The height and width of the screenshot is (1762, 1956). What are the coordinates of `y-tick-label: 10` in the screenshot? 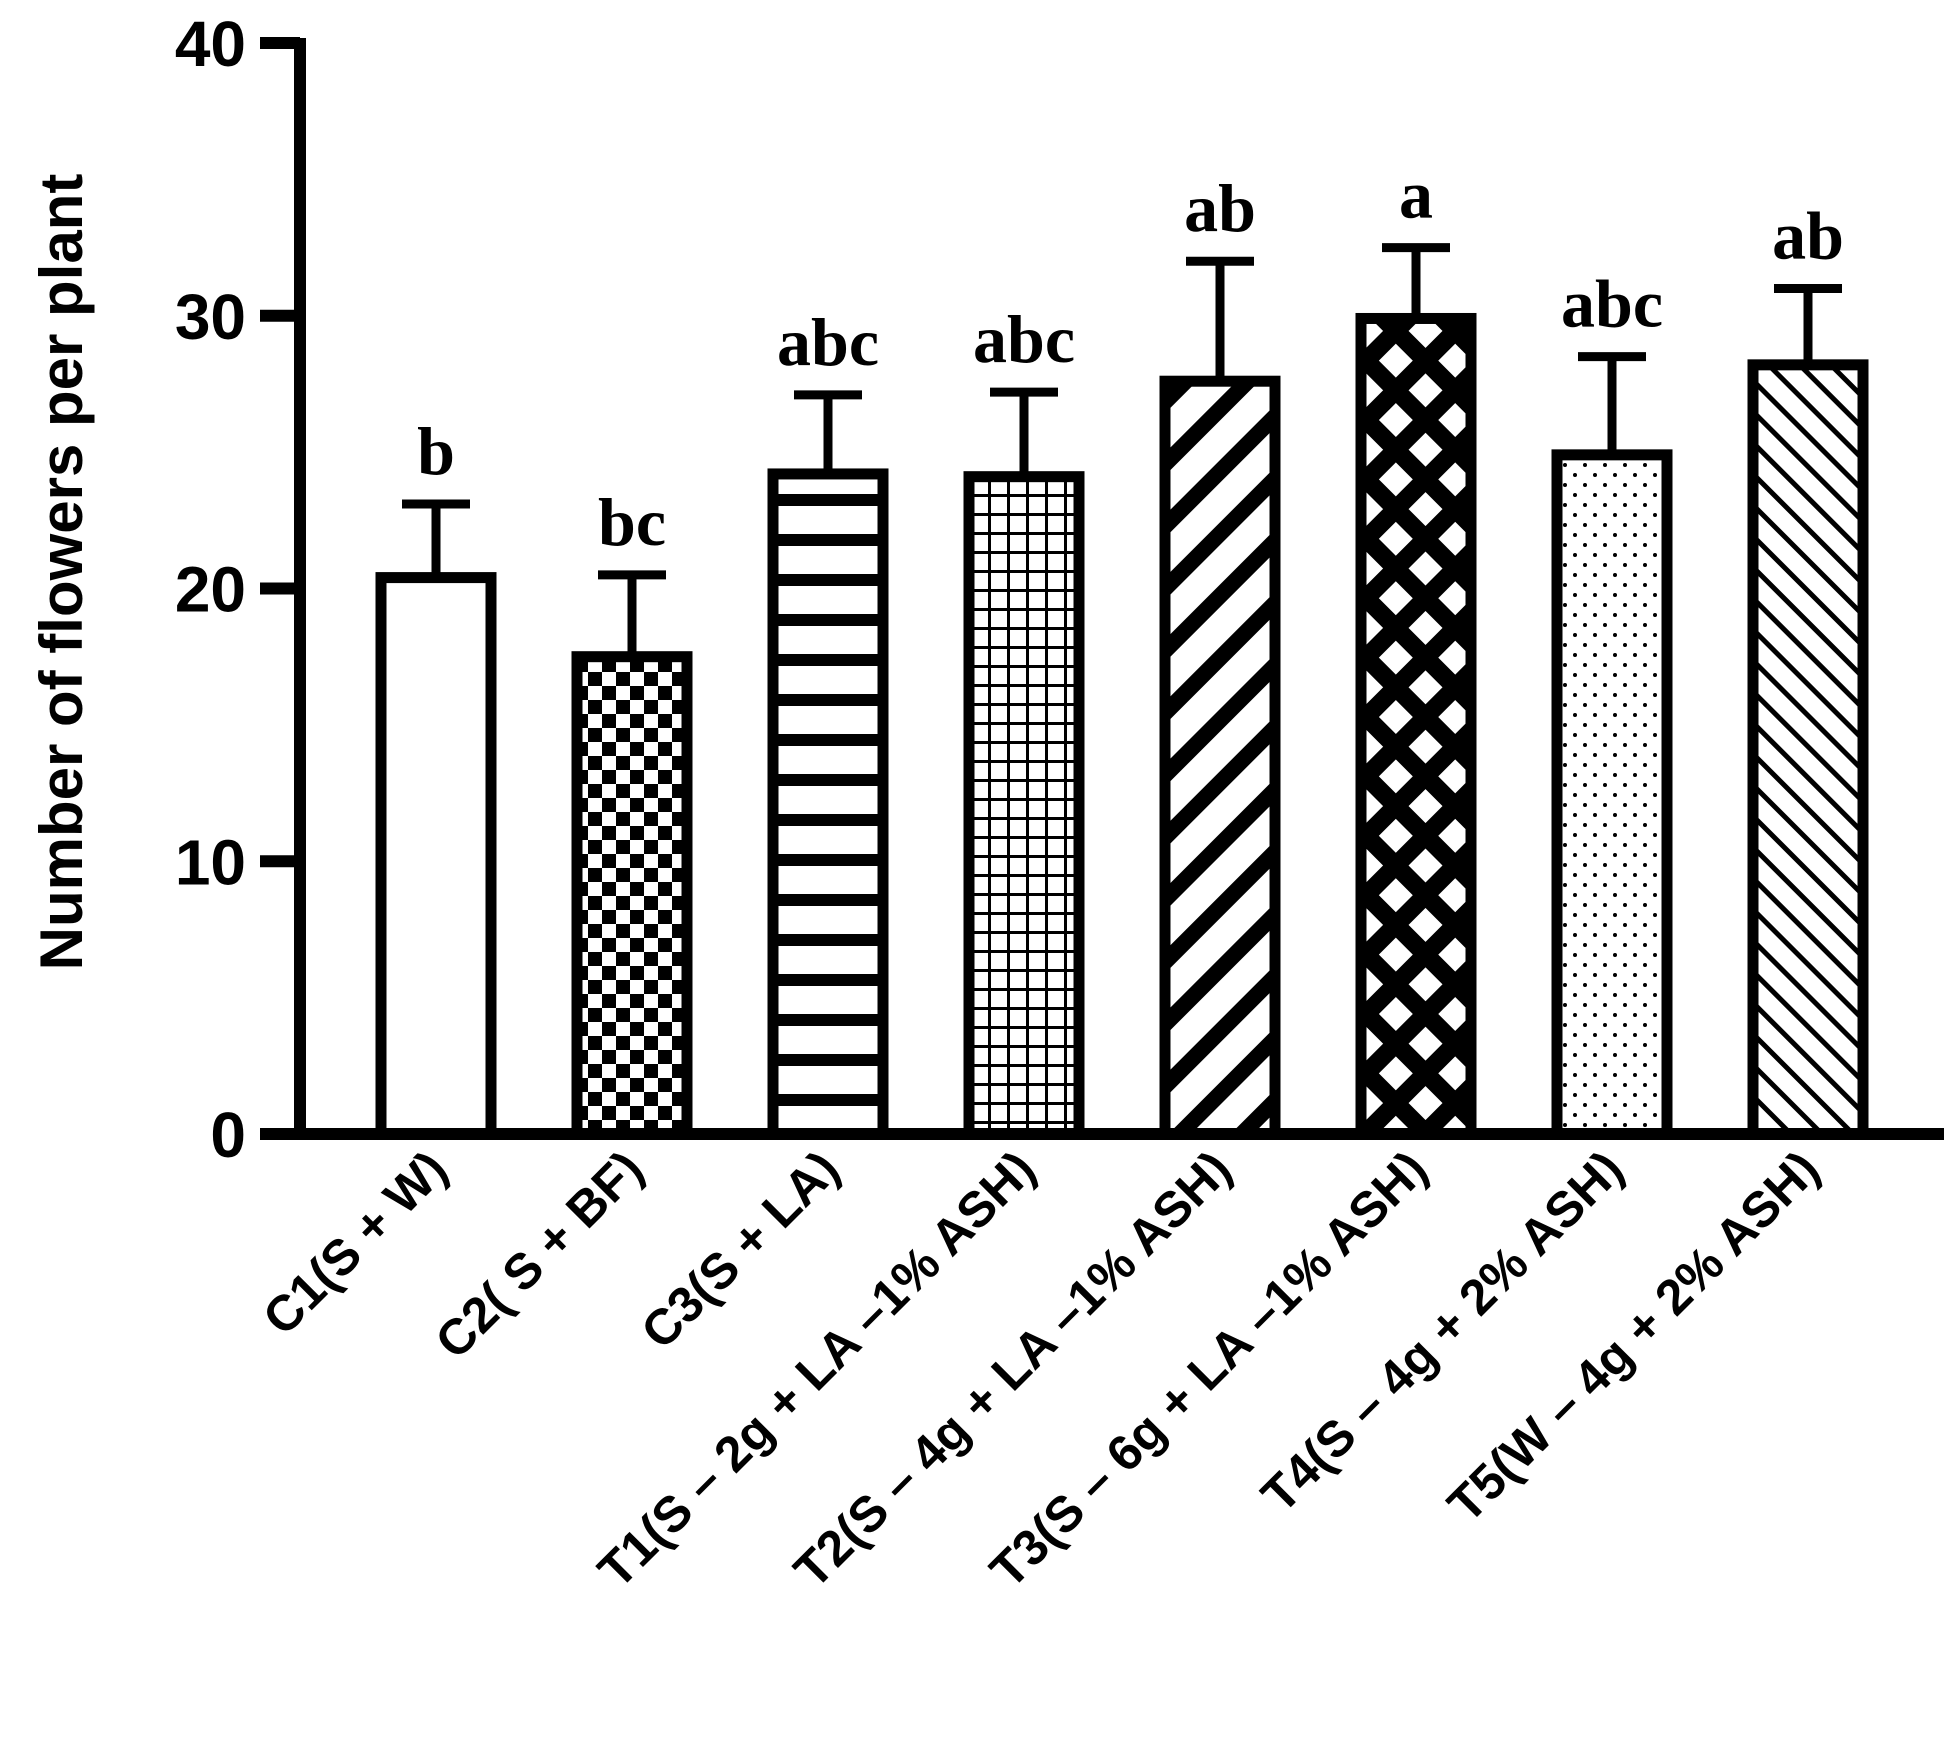 It's located at (210, 862).